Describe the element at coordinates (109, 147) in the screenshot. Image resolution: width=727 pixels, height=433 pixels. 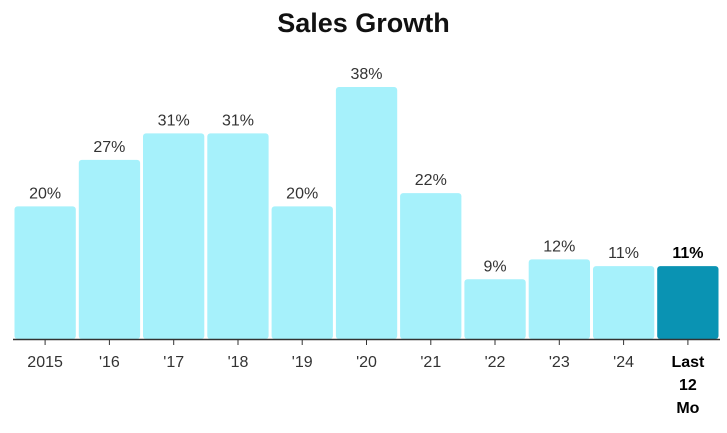
I see `value-label-1: 27%` at that location.